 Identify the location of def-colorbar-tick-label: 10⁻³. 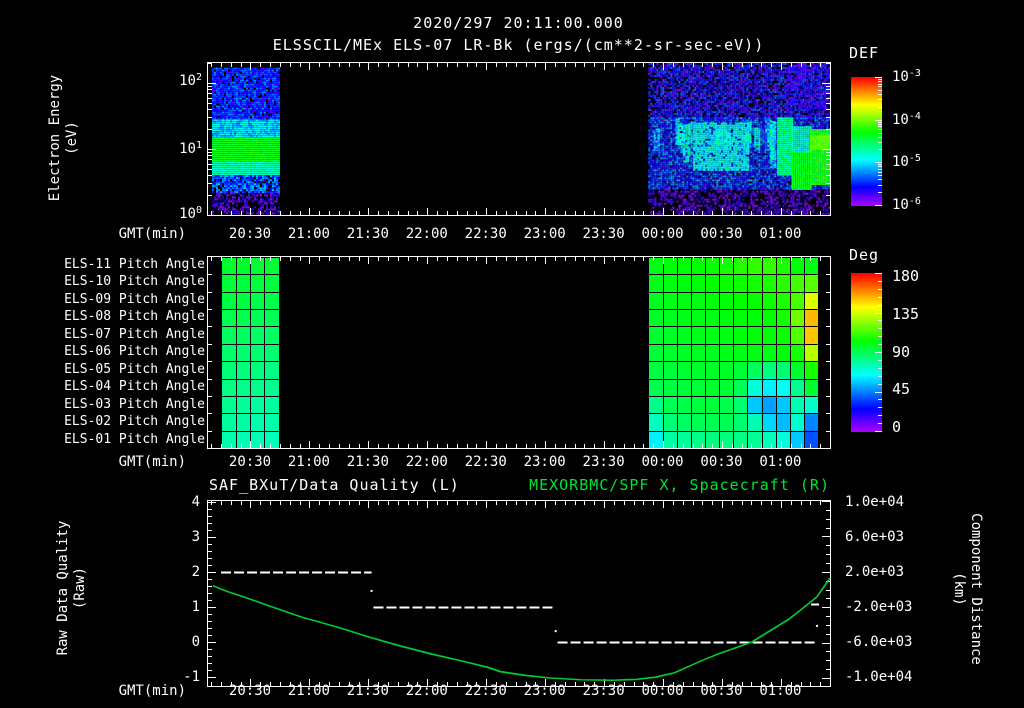
(906, 77).